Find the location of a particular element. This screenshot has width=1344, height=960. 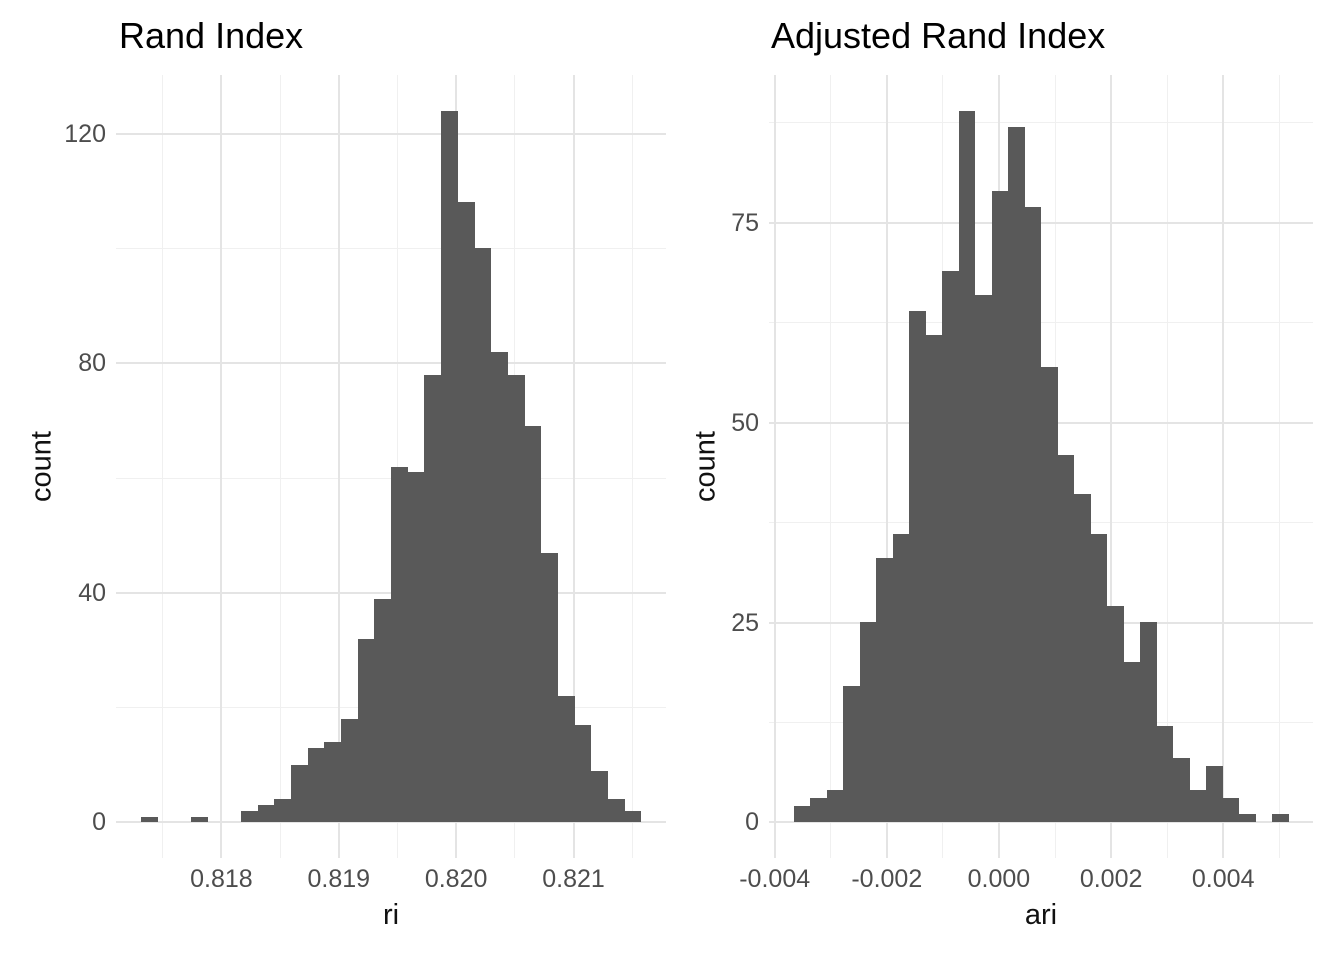

x-tick-label: 0.821 is located at coordinates (573, 879).